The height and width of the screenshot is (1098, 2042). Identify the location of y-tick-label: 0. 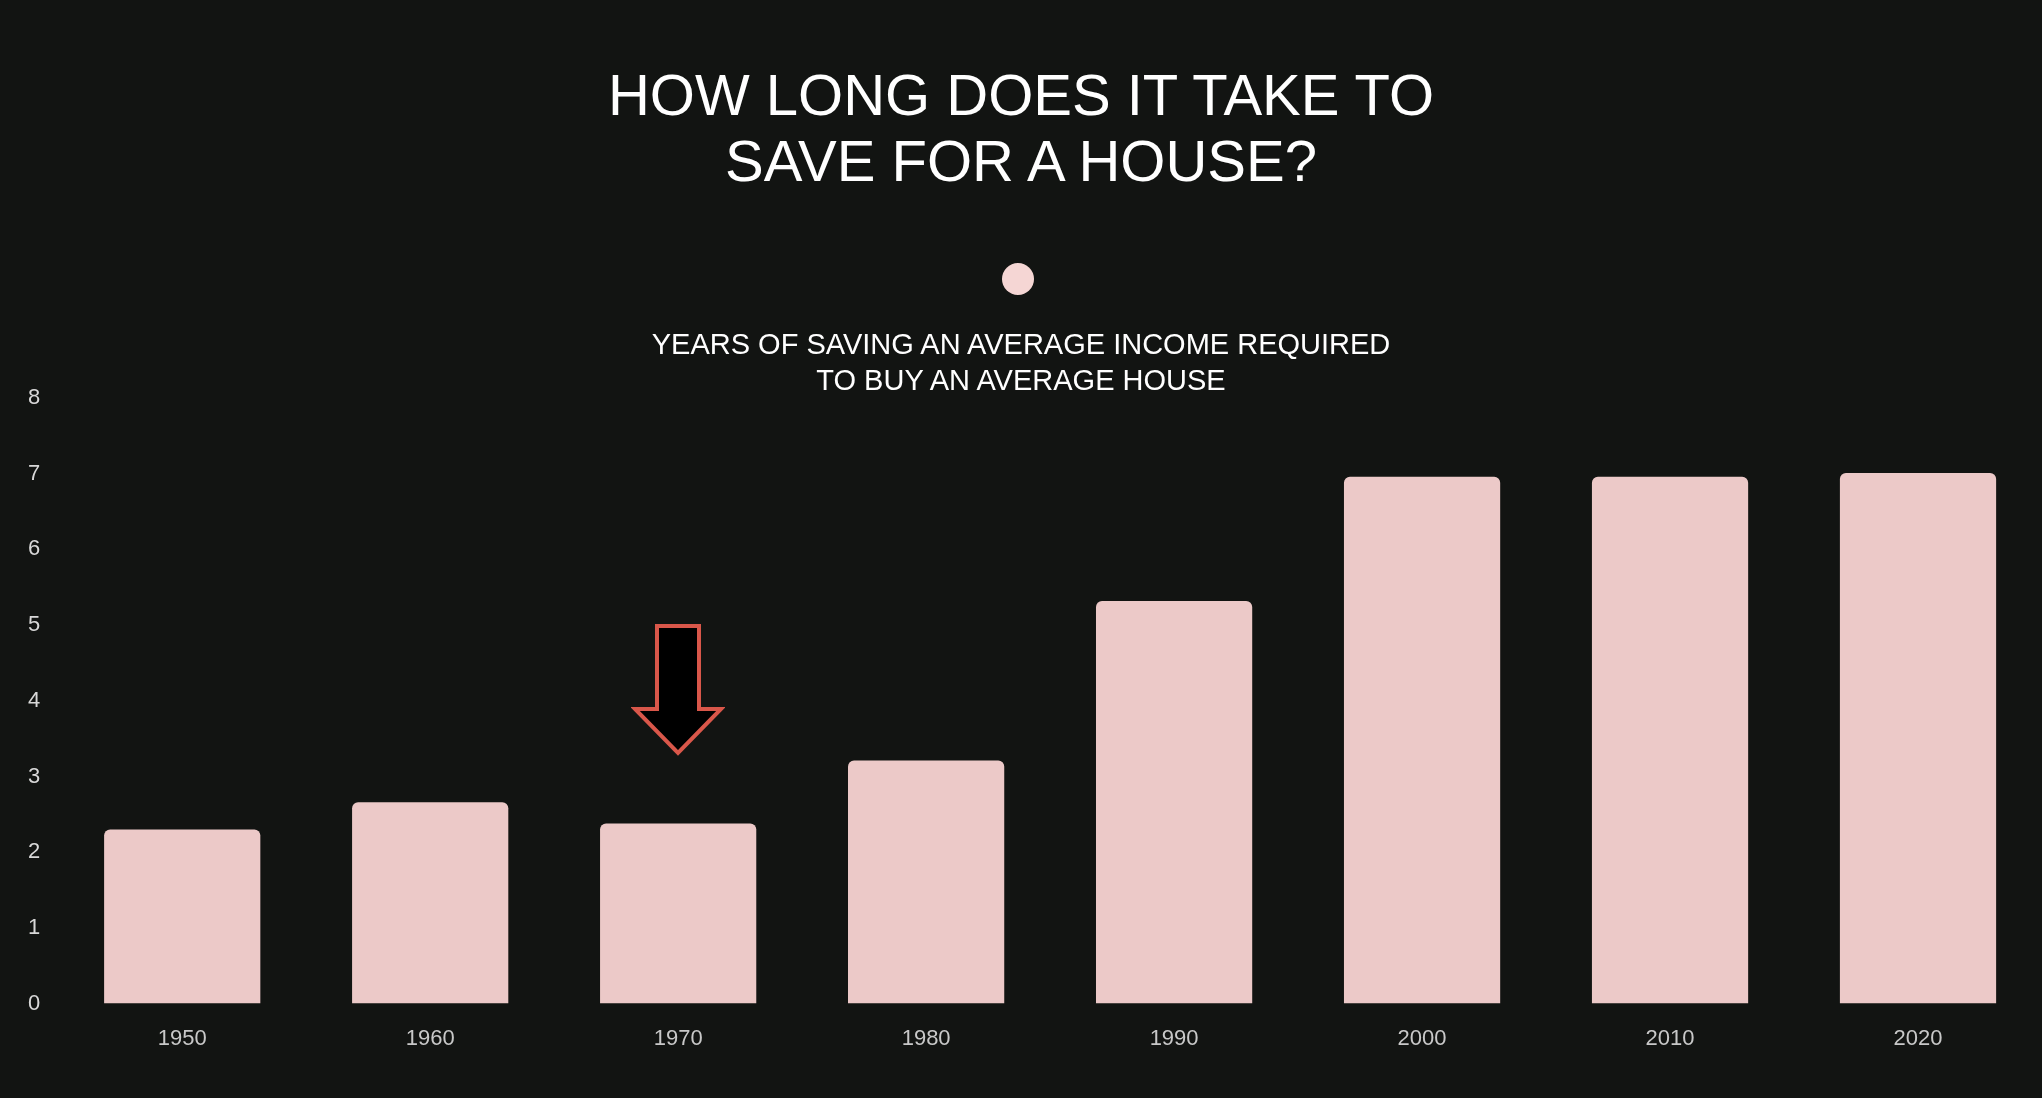
(34, 1002).